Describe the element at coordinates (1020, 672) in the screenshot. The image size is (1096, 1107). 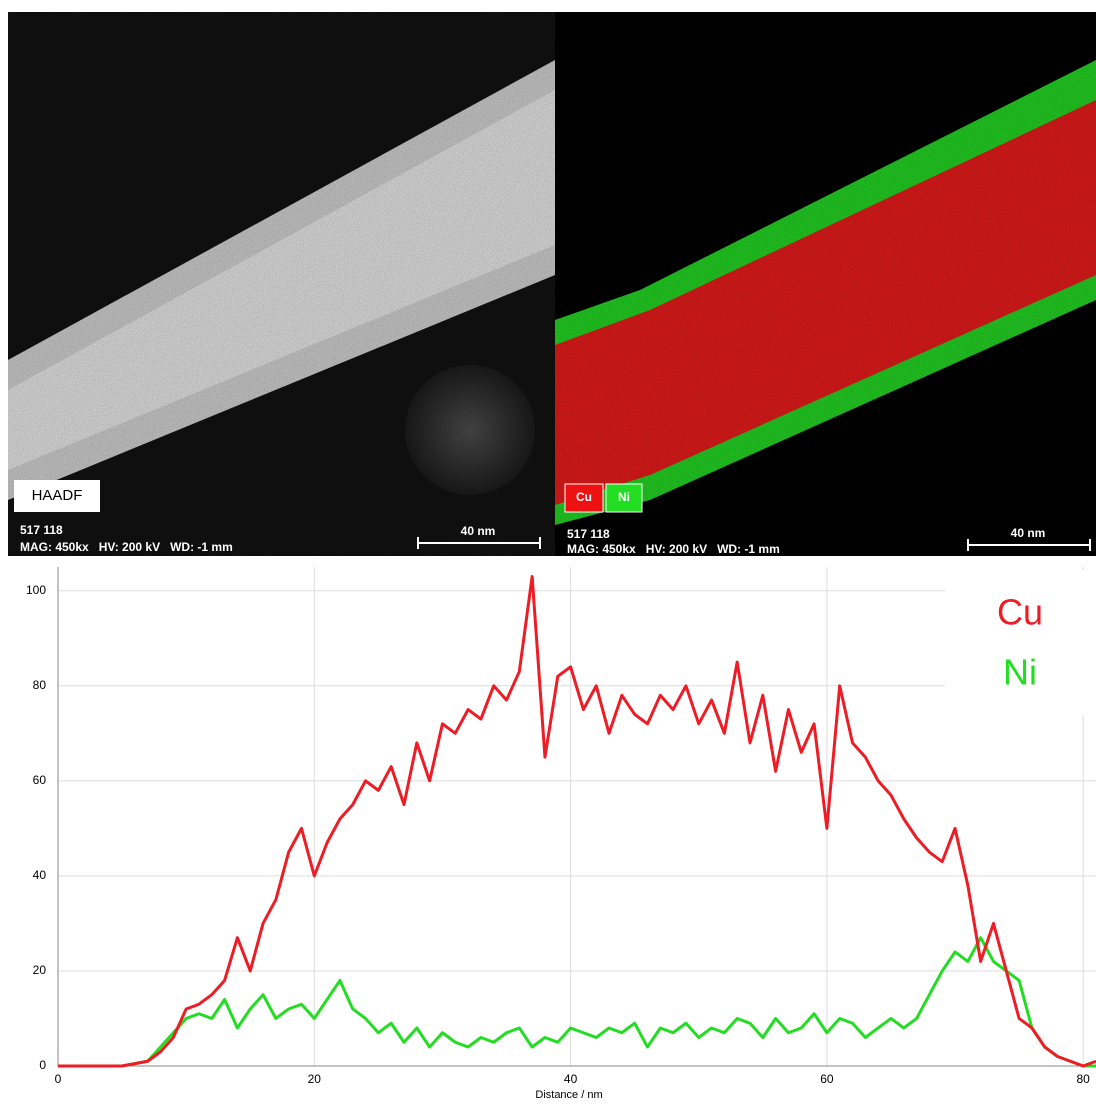
I see `legend-entry: Ni` at that location.